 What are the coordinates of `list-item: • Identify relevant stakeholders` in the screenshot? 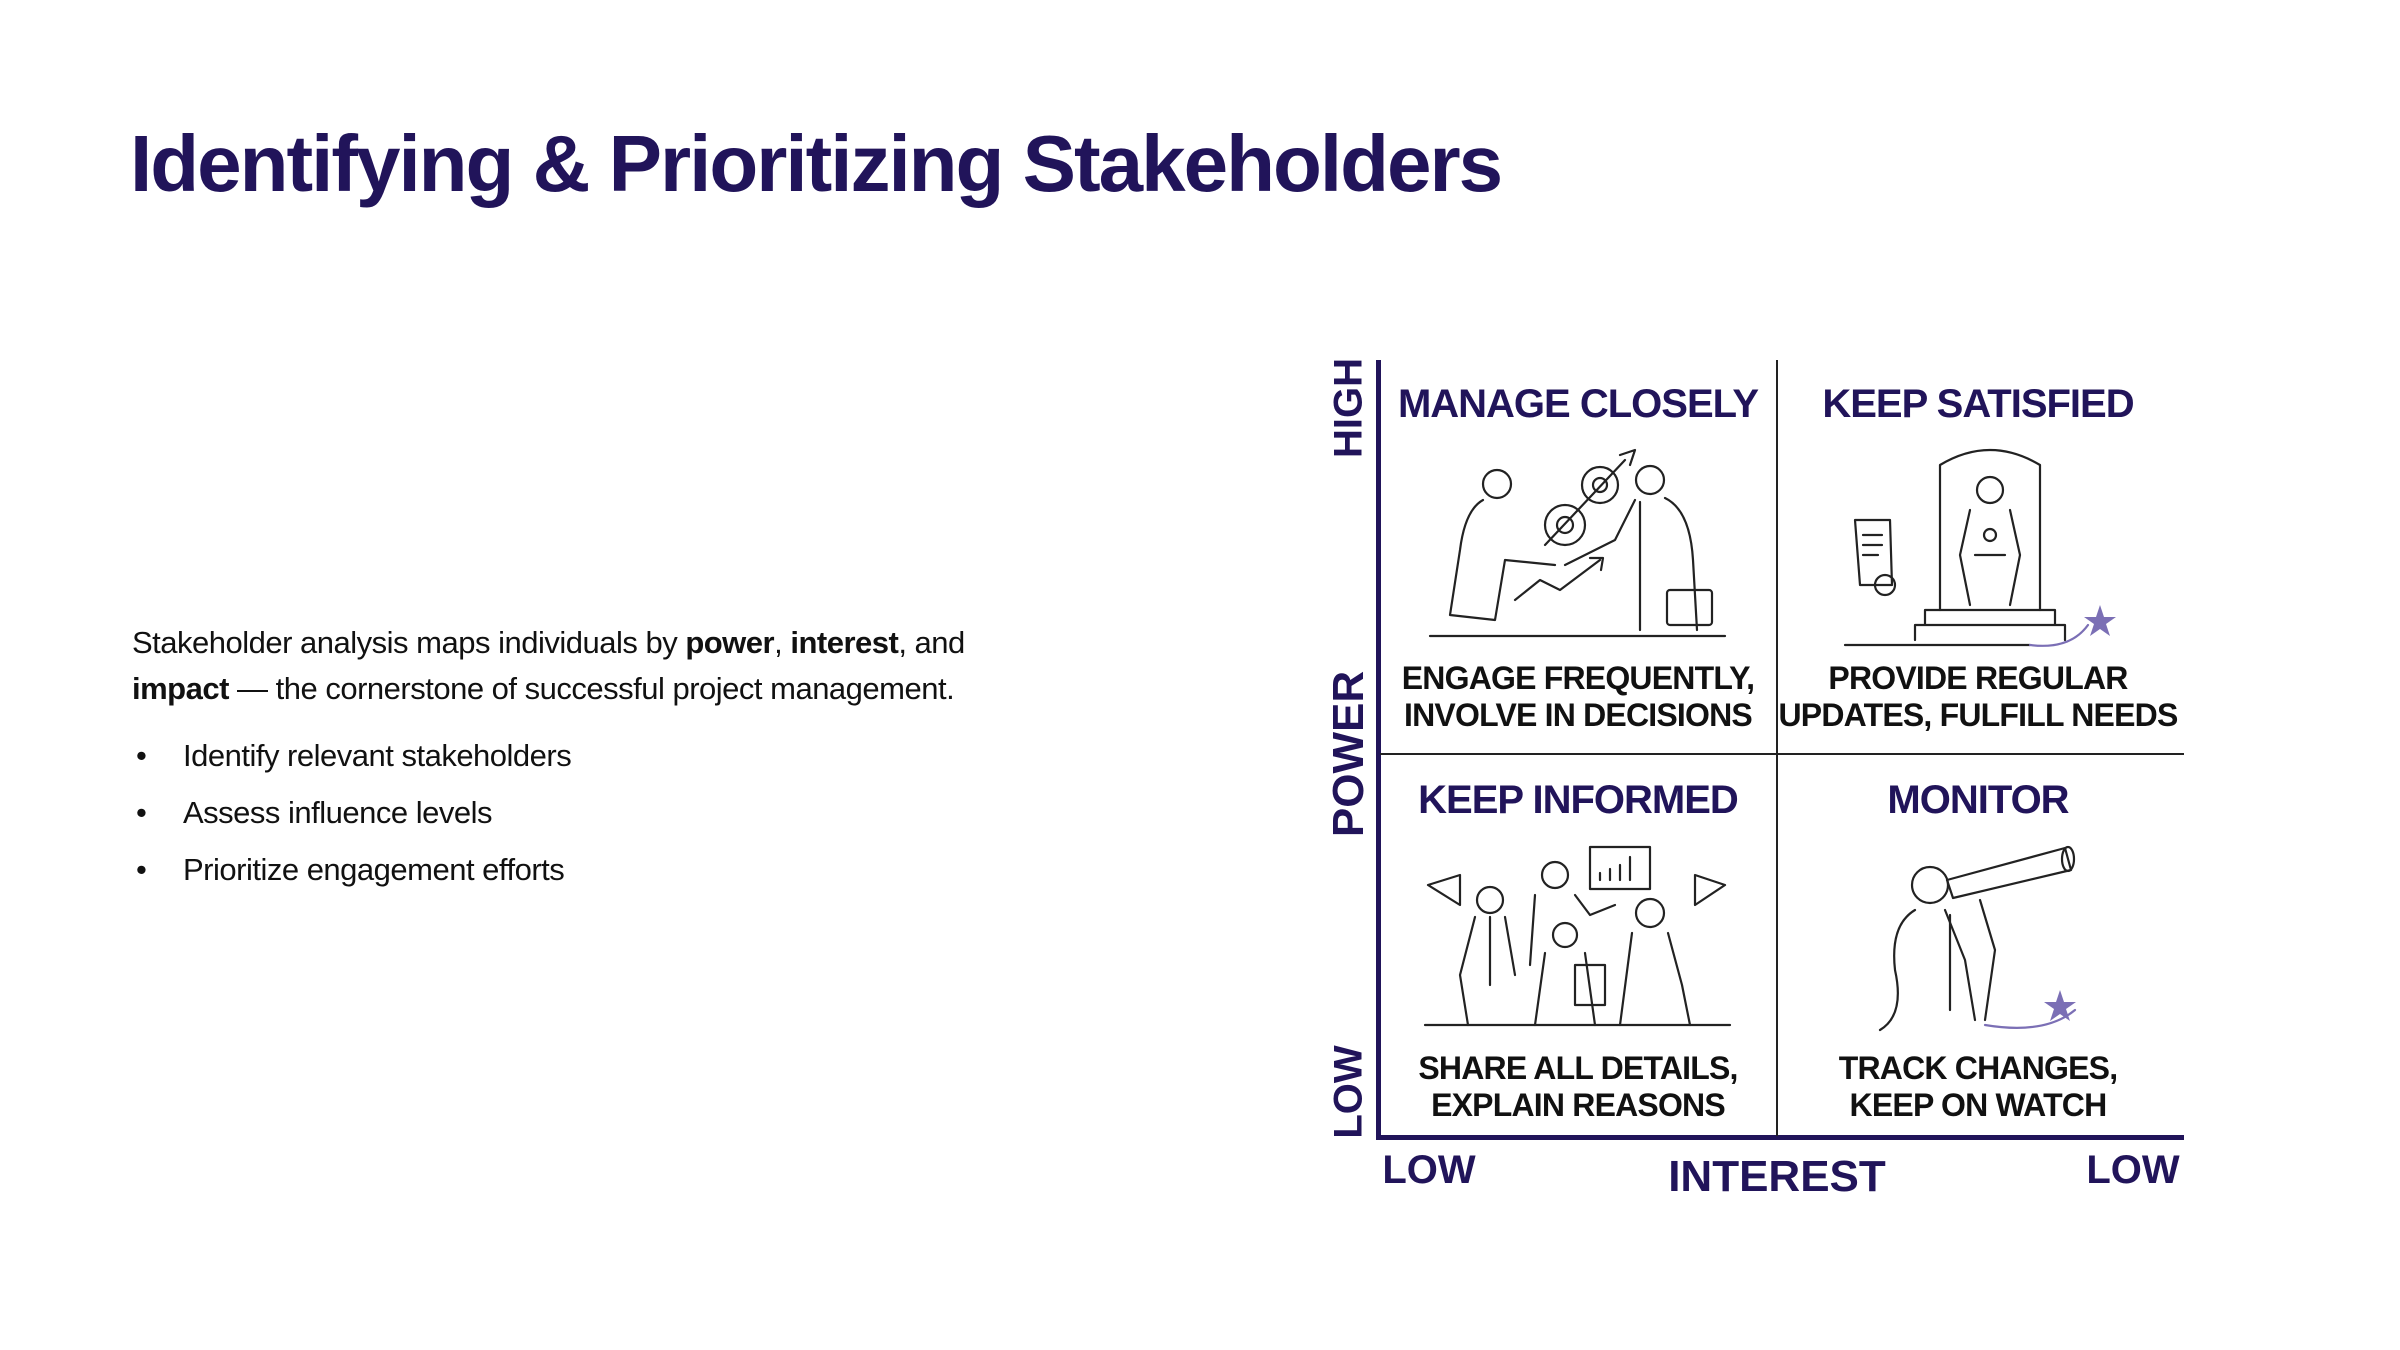 It's located at (352, 766).